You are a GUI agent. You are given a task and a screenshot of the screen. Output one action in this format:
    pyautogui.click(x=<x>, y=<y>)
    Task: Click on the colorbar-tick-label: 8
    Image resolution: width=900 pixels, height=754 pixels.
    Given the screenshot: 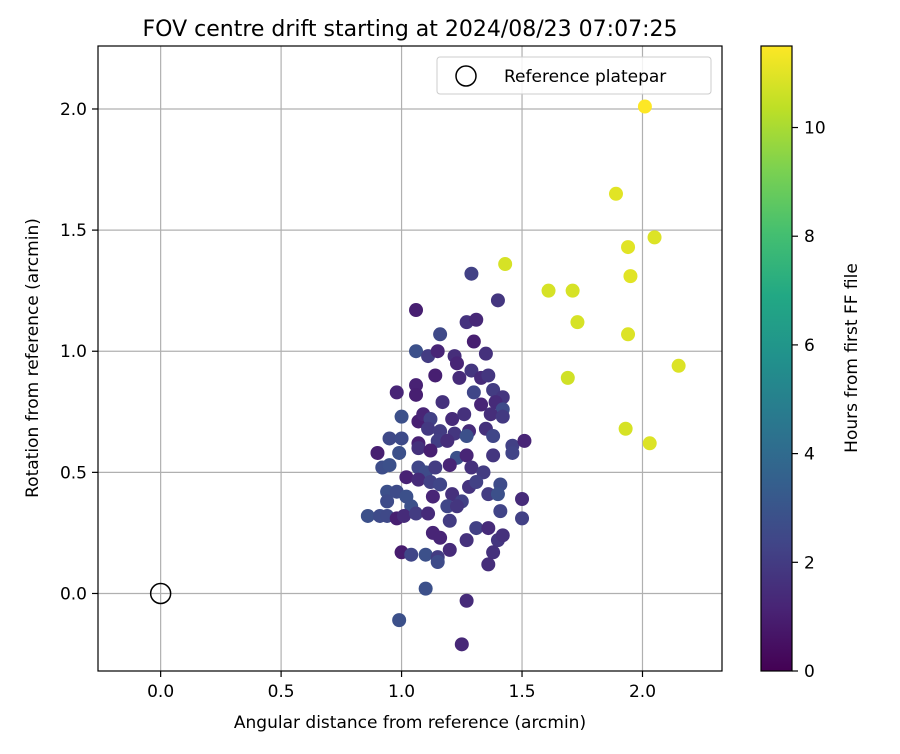 What is the action you would take?
    pyautogui.click(x=809, y=237)
    